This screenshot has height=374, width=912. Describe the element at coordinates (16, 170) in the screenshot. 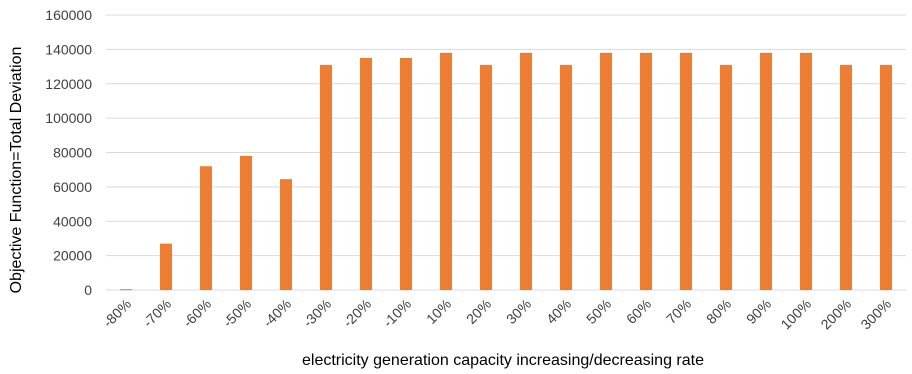

I see `y-axis-title: Objective Function=Total Deviation` at that location.